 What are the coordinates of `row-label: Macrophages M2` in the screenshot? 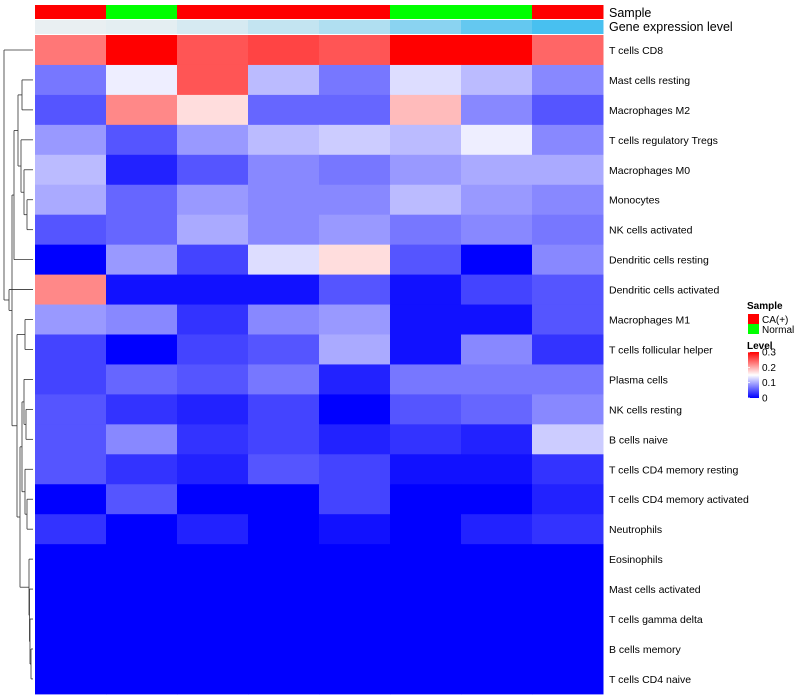 It's located at (649, 111).